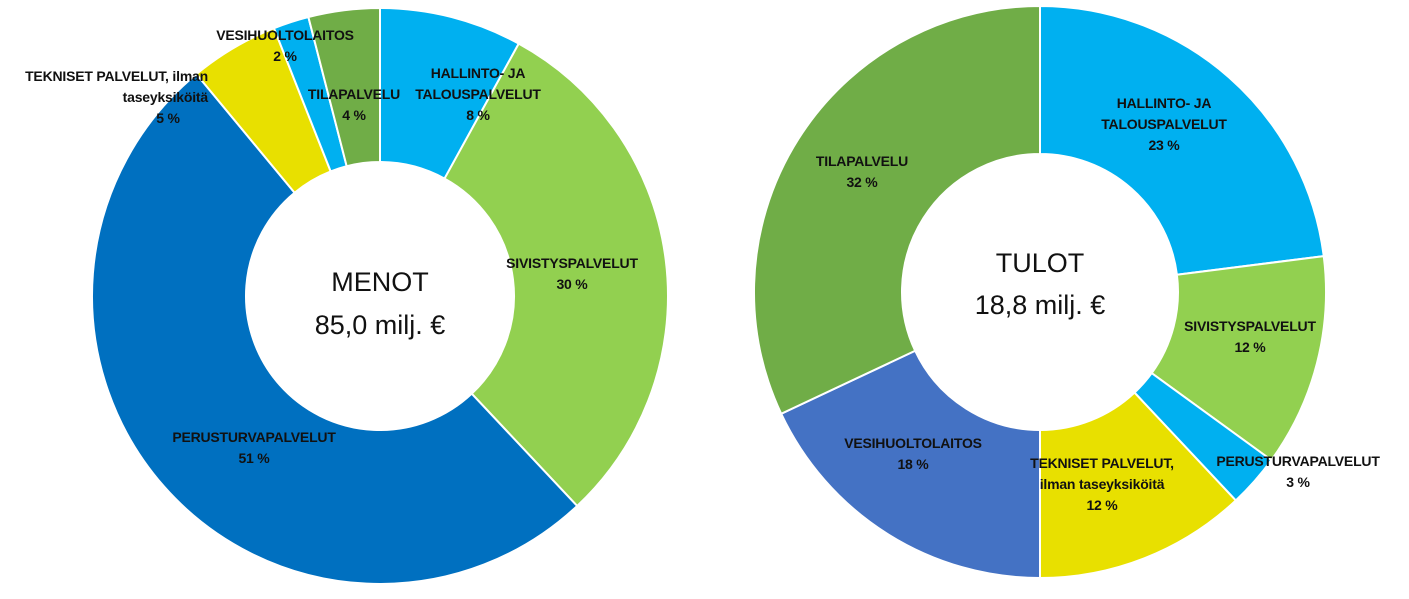 The image size is (1409, 599). What do you see at coordinates (168, 118) in the screenshot?
I see `slice-value-label: 5 %` at bounding box center [168, 118].